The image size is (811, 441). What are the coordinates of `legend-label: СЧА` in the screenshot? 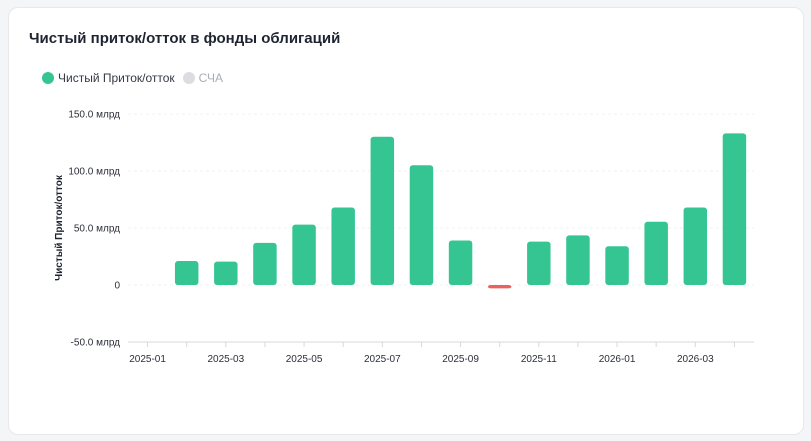 It's located at (210, 78).